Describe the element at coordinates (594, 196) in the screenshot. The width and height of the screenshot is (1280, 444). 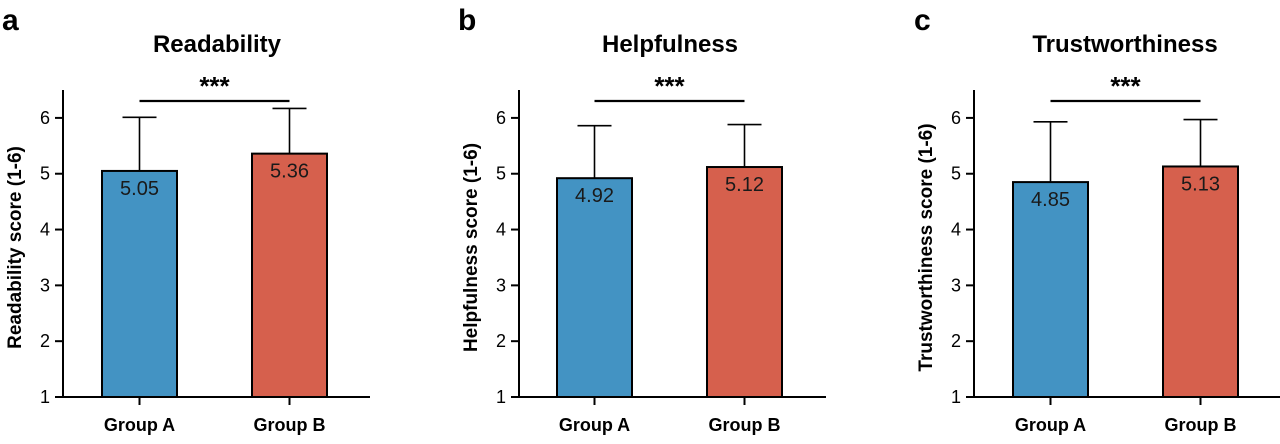
I see `bar-value-label: 4.92` at that location.